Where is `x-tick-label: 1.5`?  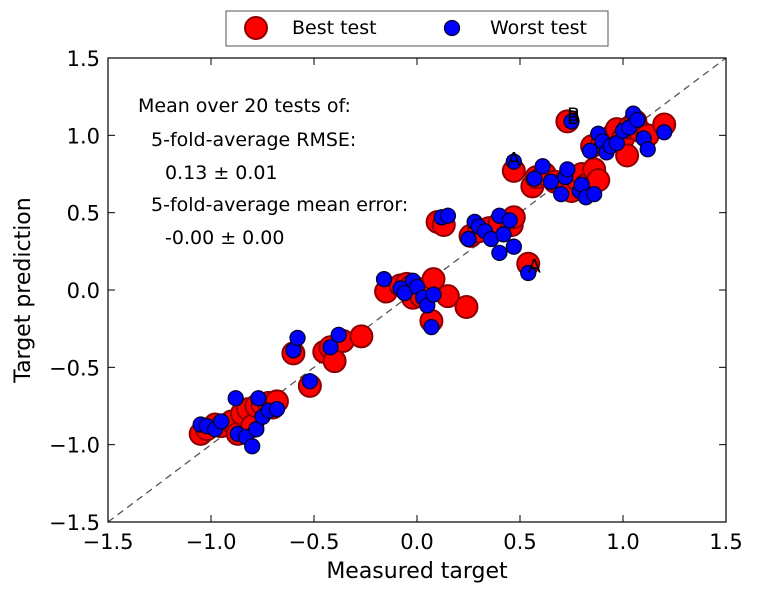
x-tick-label: 1.5 is located at coordinates (725, 542).